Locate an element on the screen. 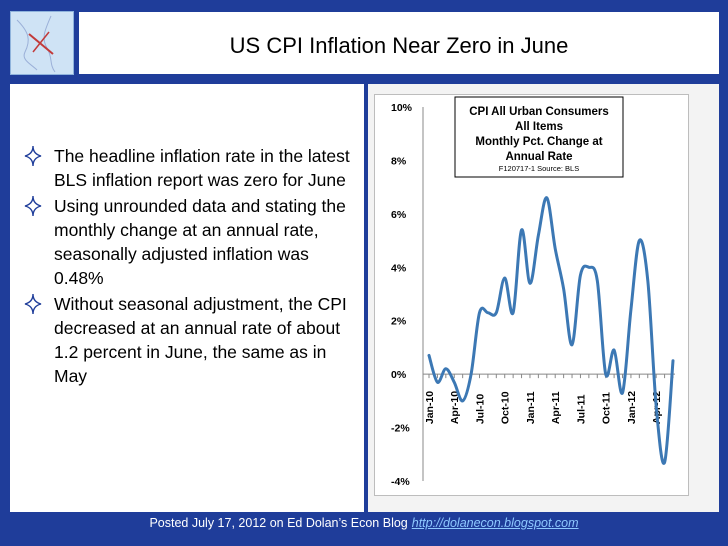  y-tick-label: 0% is located at coordinates (399, 375).